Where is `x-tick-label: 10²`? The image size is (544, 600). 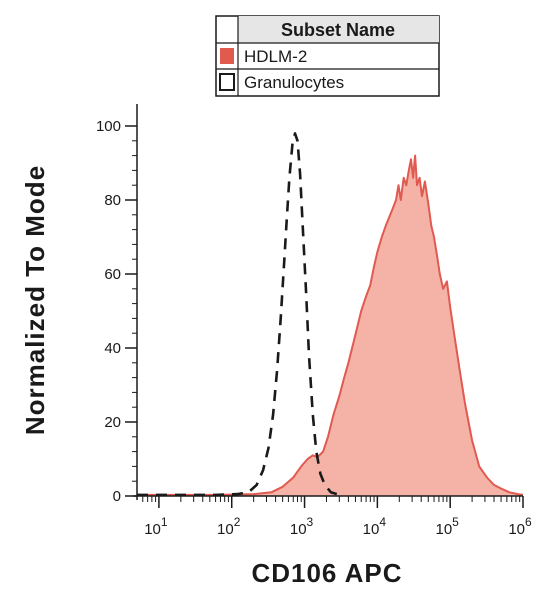 x-tick-label: 10² is located at coordinates (229, 526).